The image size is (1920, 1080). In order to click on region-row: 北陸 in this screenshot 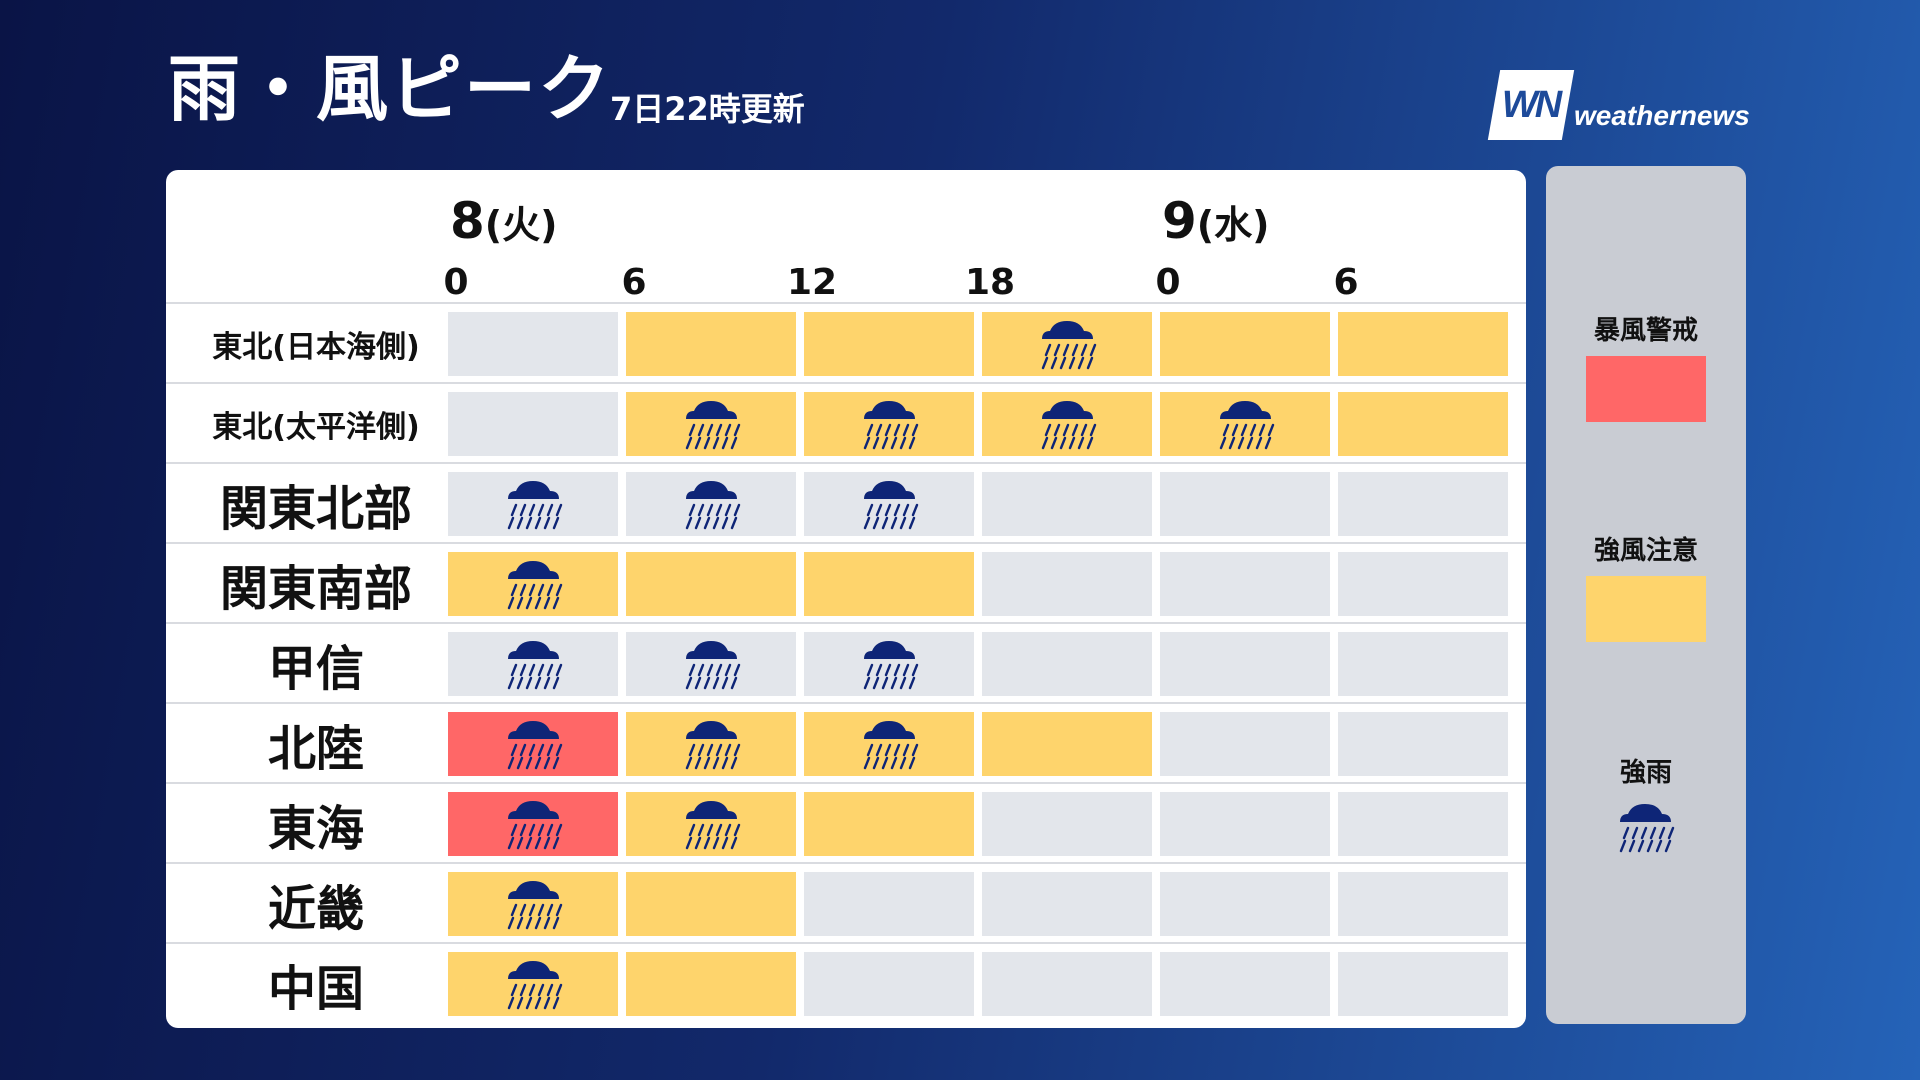, I will do `click(846, 744)`.